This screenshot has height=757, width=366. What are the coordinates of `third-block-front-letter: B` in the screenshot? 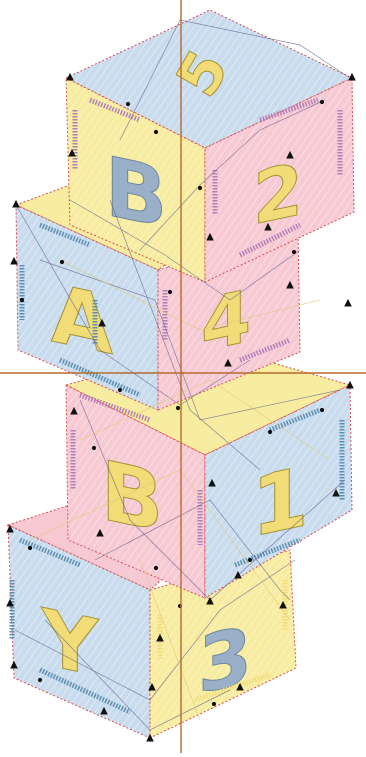 It's located at (132, 496).